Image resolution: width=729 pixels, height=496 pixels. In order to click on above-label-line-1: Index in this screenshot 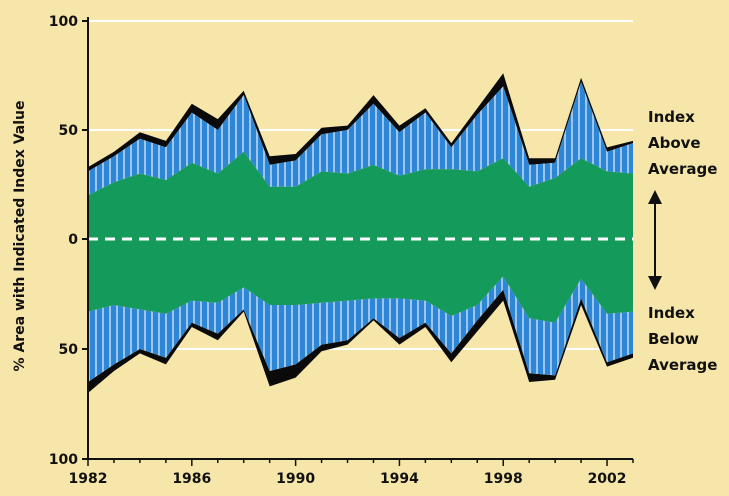, I will do `click(671, 117)`.